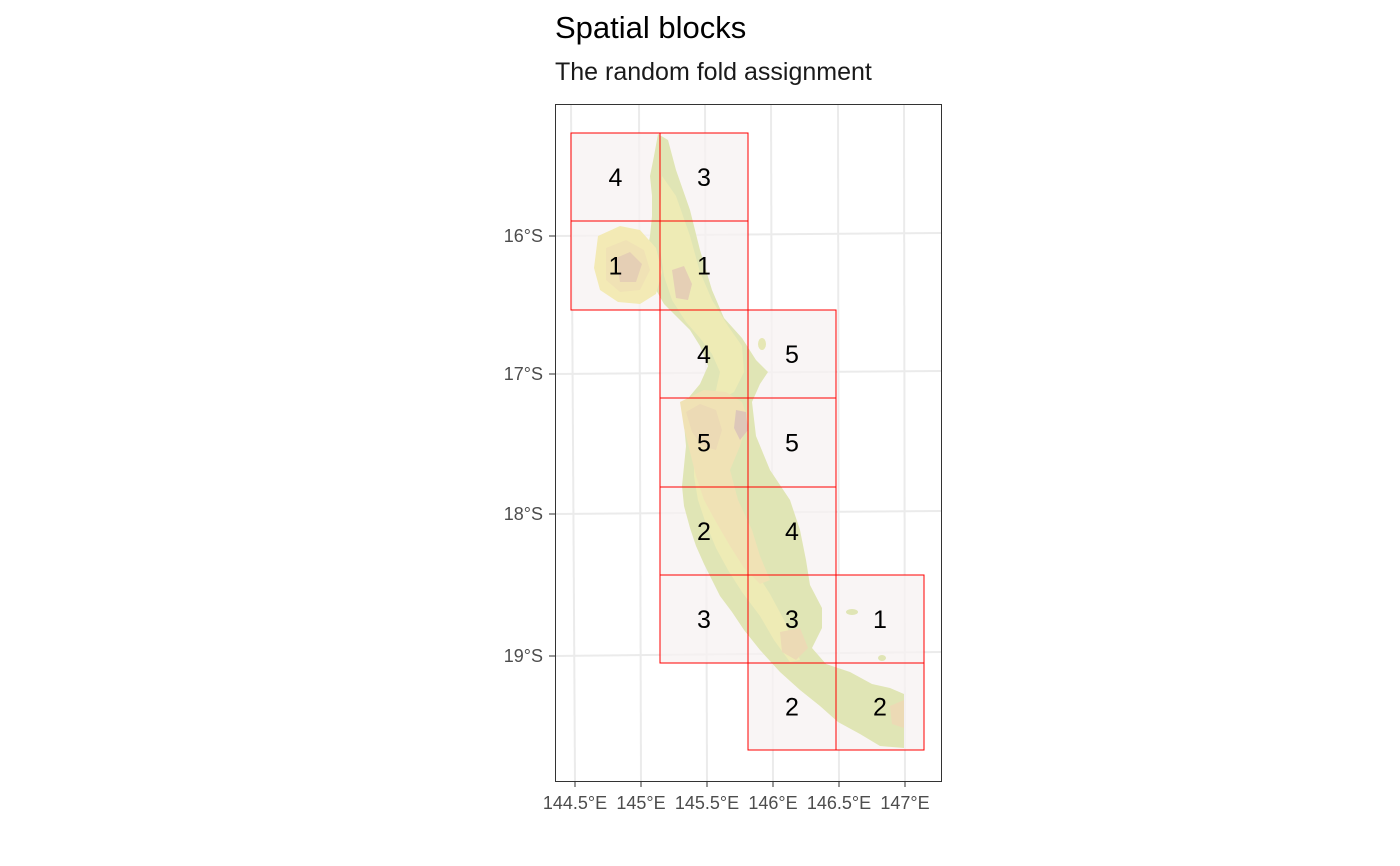 Image resolution: width=1400 pixels, height=866 pixels. I want to click on x-tick-label: 144.5°E, so click(575, 803).